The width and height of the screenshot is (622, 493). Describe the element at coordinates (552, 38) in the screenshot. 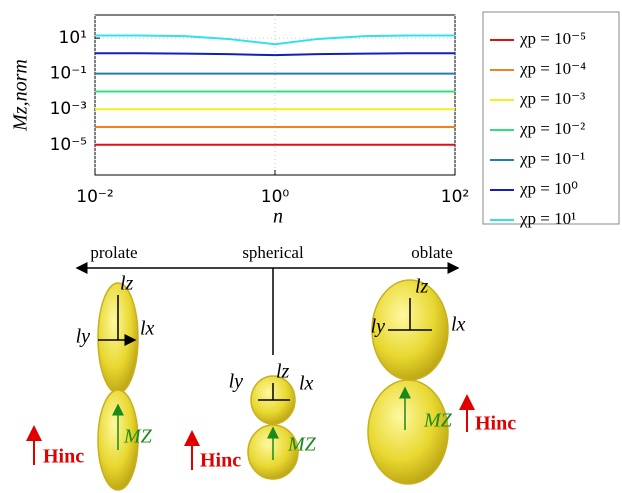

I see `legend-label: χp = 10⁻⁵` at that location.